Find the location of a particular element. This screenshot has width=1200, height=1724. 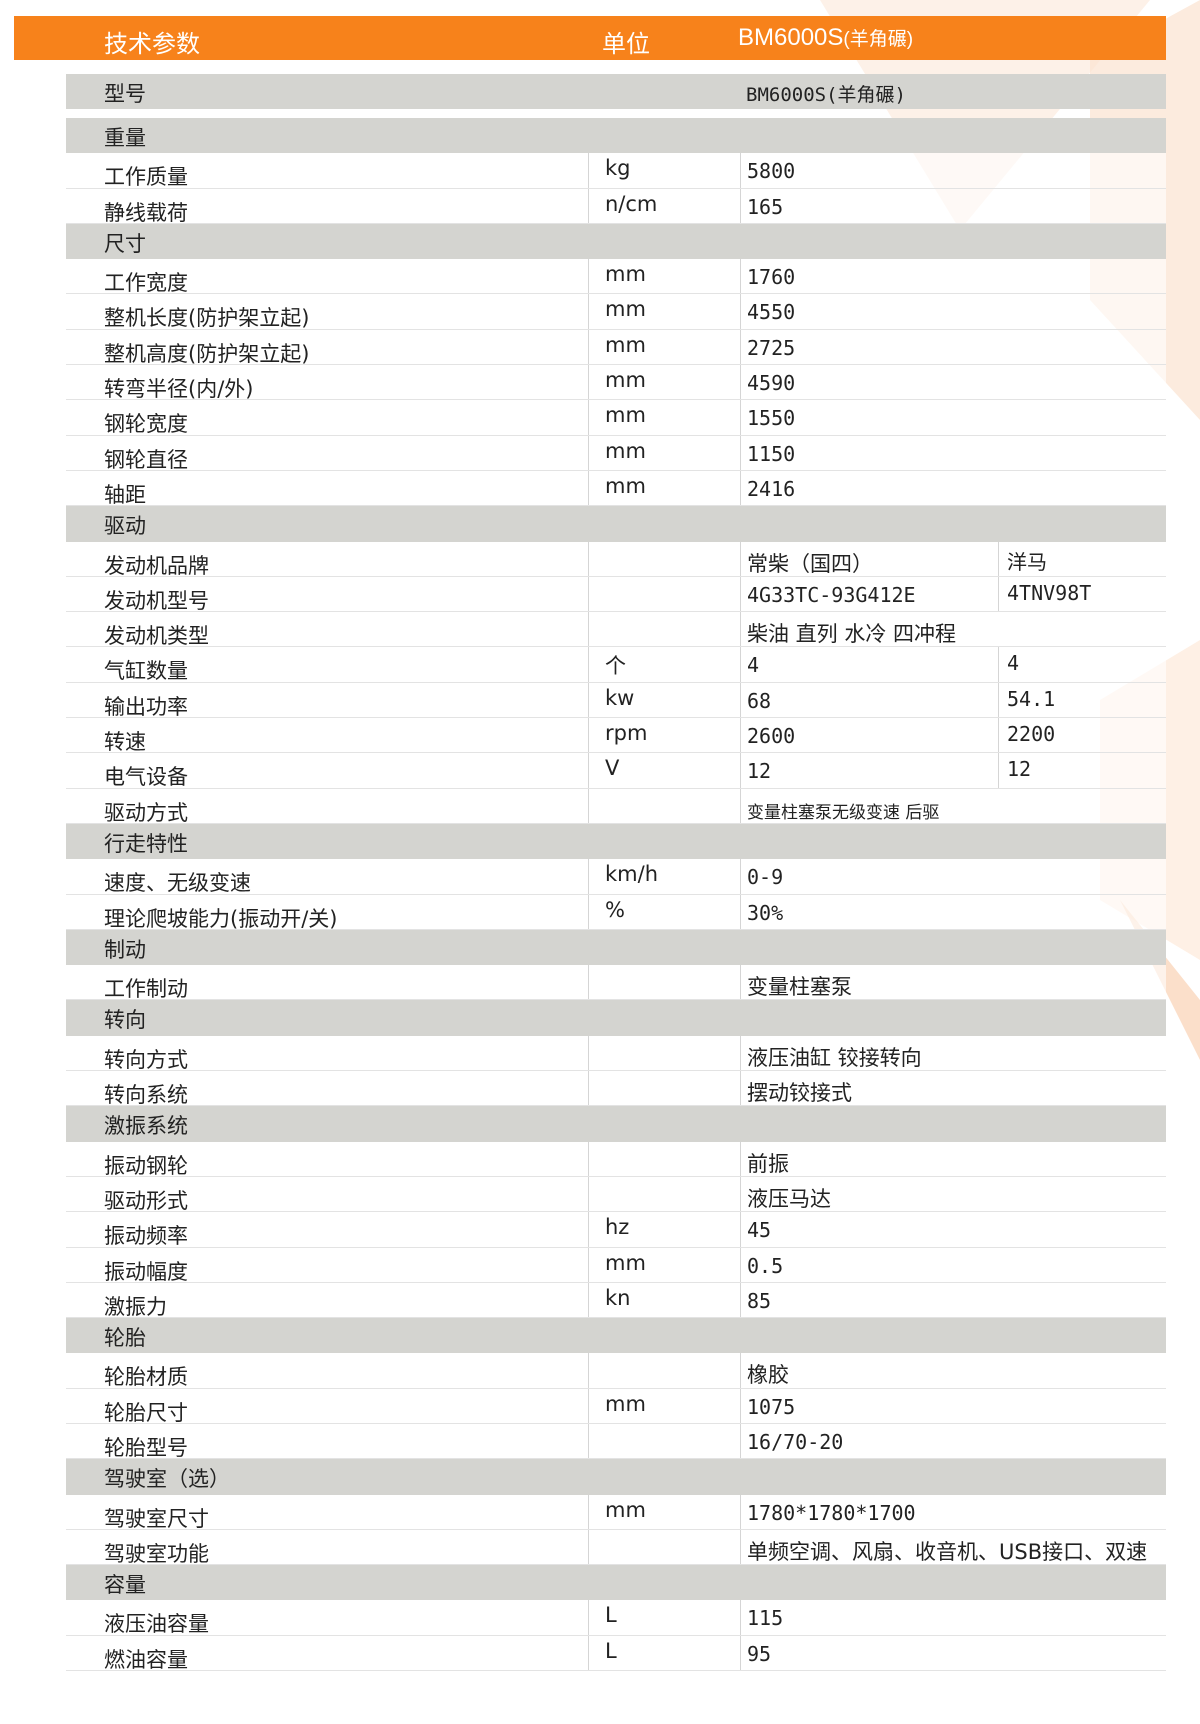

table-header-bar: 技术参数 单位 BM6000S(羊角碾) is located at coordinates (590, 38).